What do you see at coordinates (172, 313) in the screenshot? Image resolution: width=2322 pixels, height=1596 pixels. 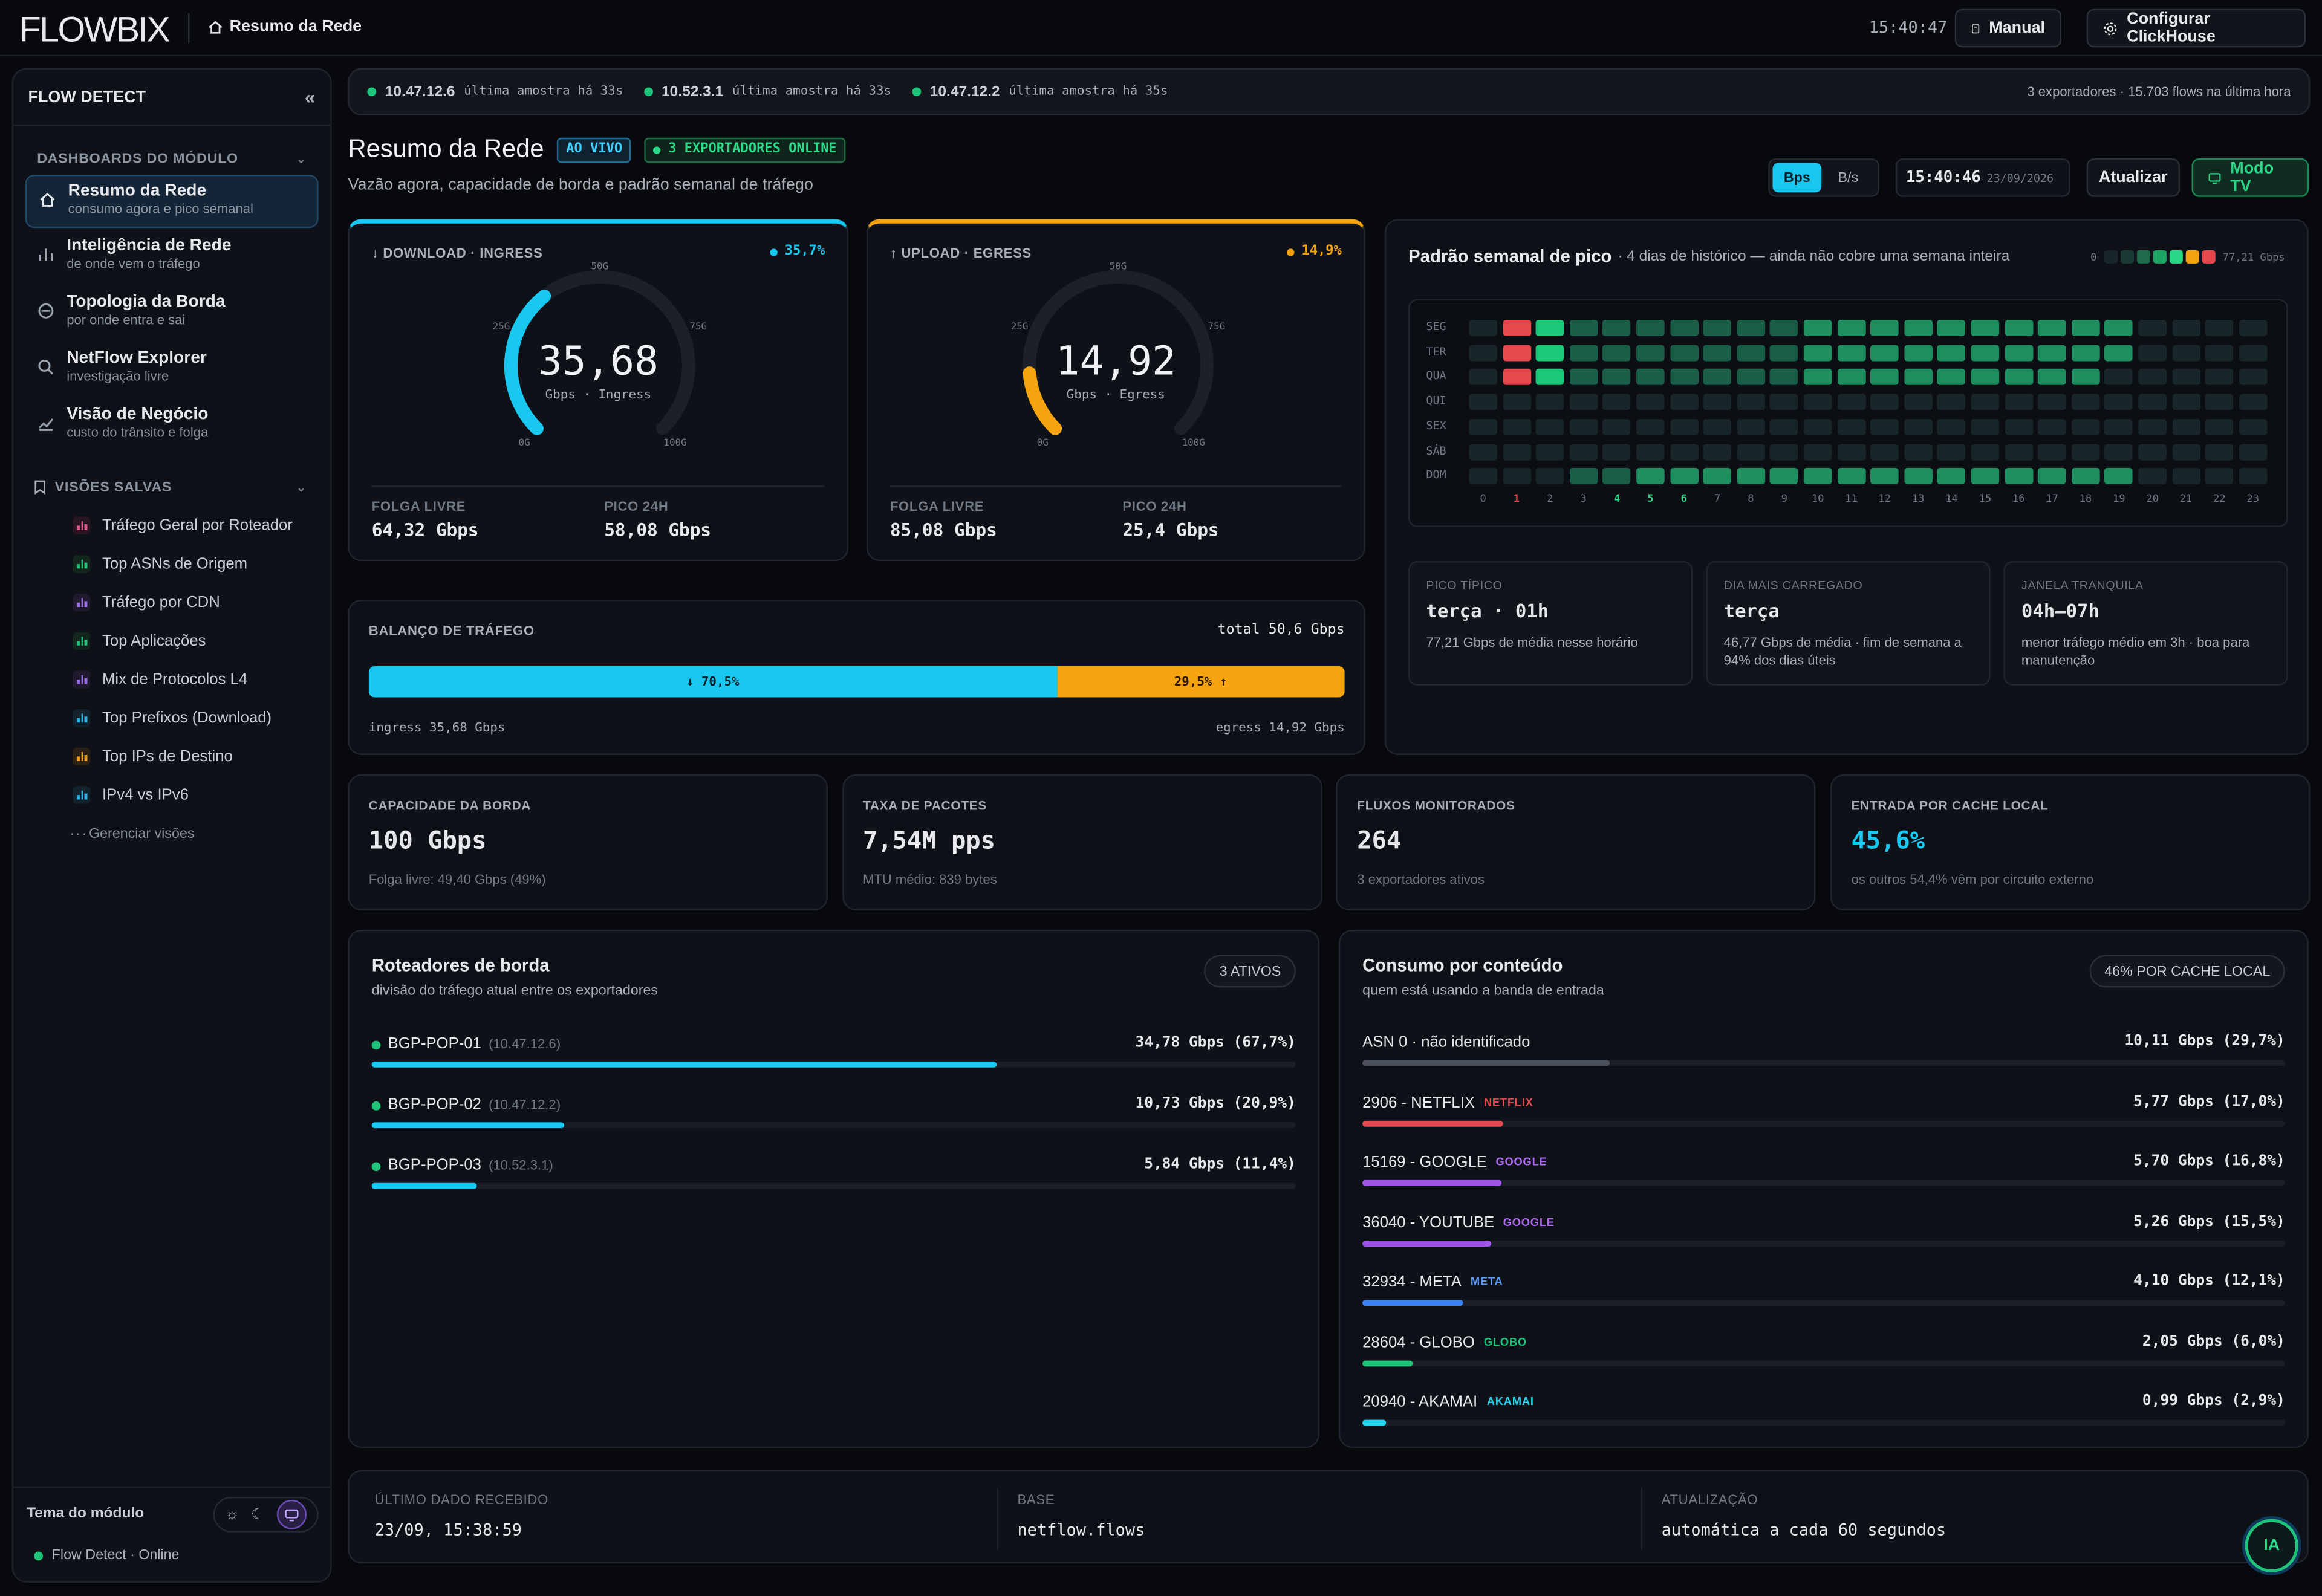 I see `sidebar-item-3: Topologia da Borda por onde entra e sai` at bounding box center [172, 313].